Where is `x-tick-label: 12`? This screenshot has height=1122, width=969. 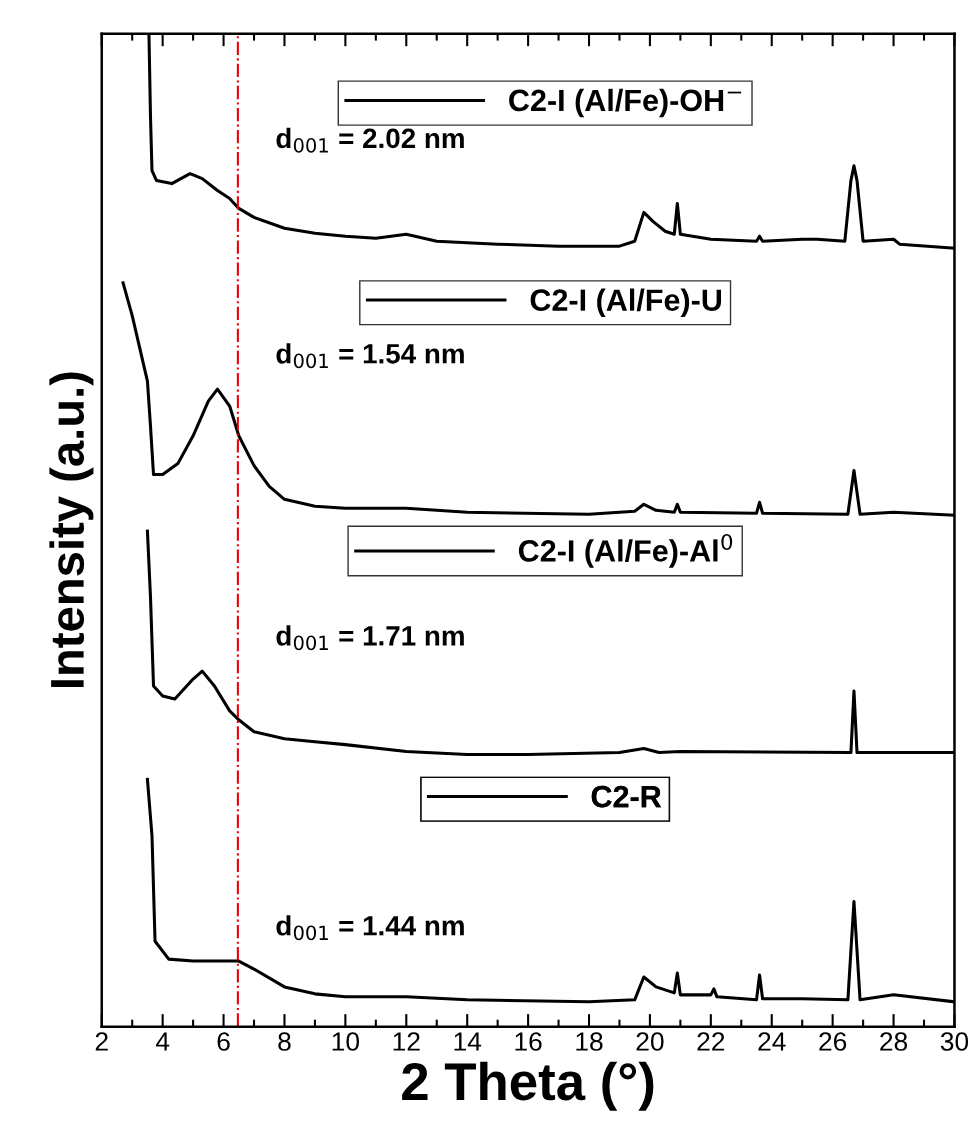
x-tick-label: 12 is located at coordinates (406, 1041).